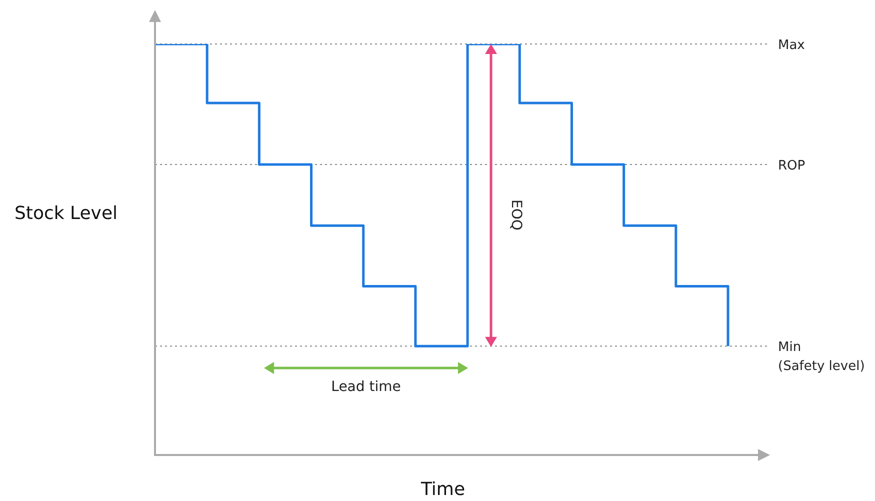 This screenshot has width=875, height=501. What do you see at coordinates (366, 387) in the screenshot?
I see `annotation: Lead time` at bounding box center [366, 387].